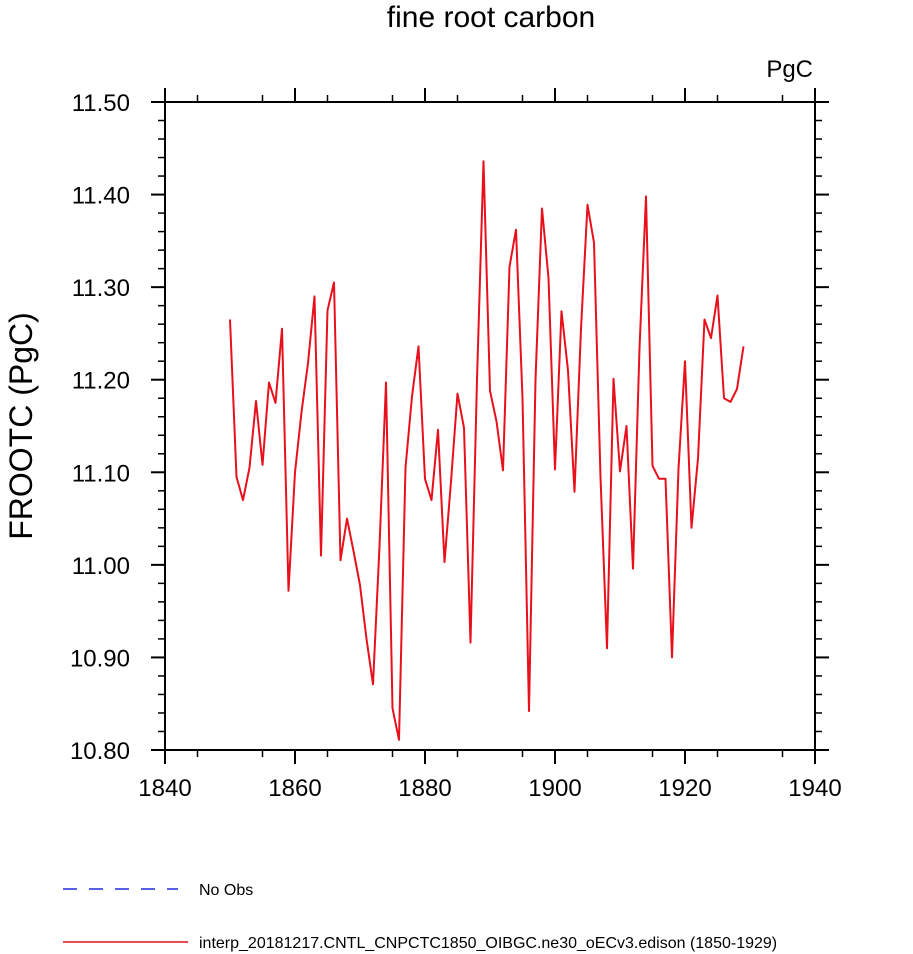  What do you see at coordinates (491, 17) in the screenshot?
I see `chart-title: fine root carbon` at bounding box center [491, 17].